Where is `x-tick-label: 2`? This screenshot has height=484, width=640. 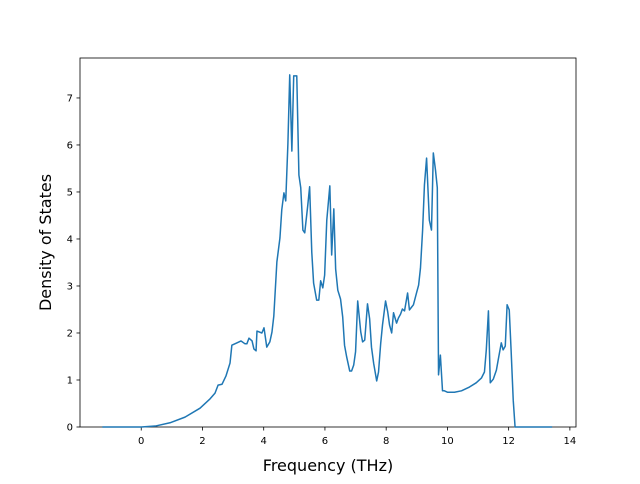 x-tick-label: 2 is located at coordinates (202, 441).